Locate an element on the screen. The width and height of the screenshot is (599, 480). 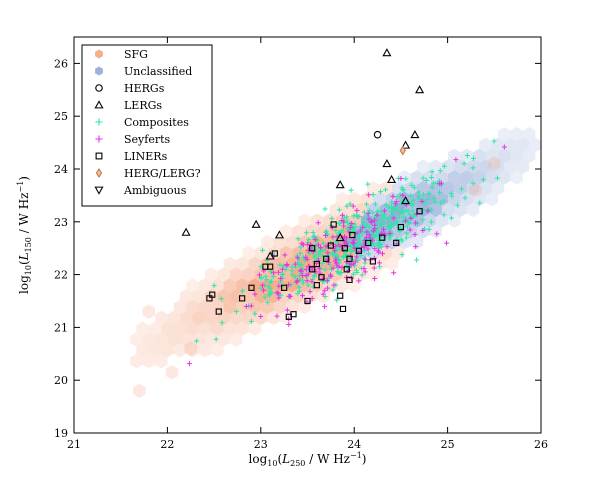
legend-marker-hergs is located at coordinates (99, 88).